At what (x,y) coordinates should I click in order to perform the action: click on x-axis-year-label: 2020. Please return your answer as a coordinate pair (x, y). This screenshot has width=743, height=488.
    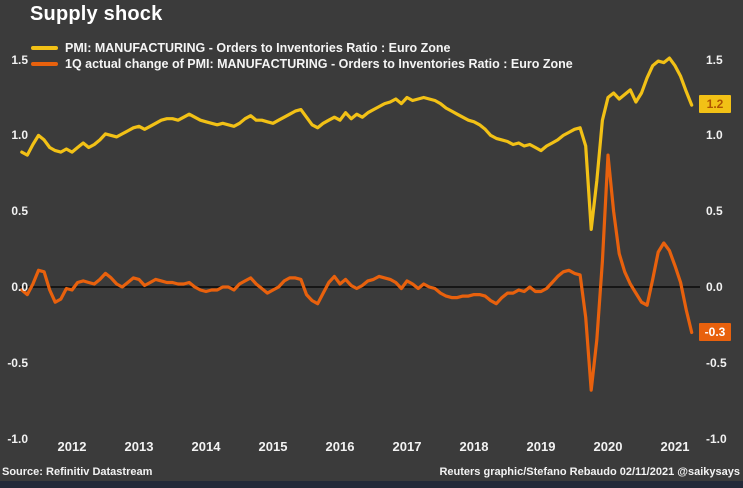
    Looking at the image, I should click on (608, 446).